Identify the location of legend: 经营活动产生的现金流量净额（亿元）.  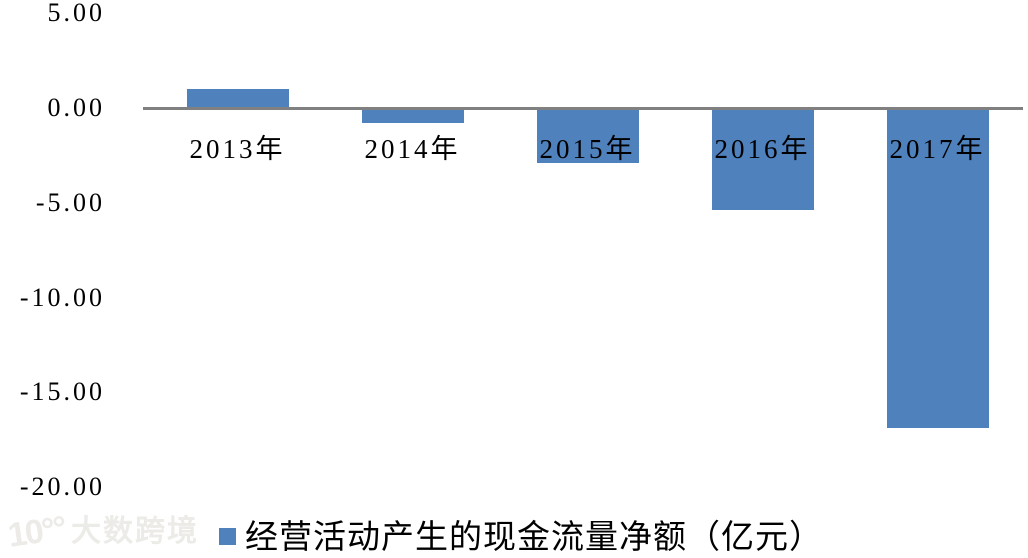
(521, 534).